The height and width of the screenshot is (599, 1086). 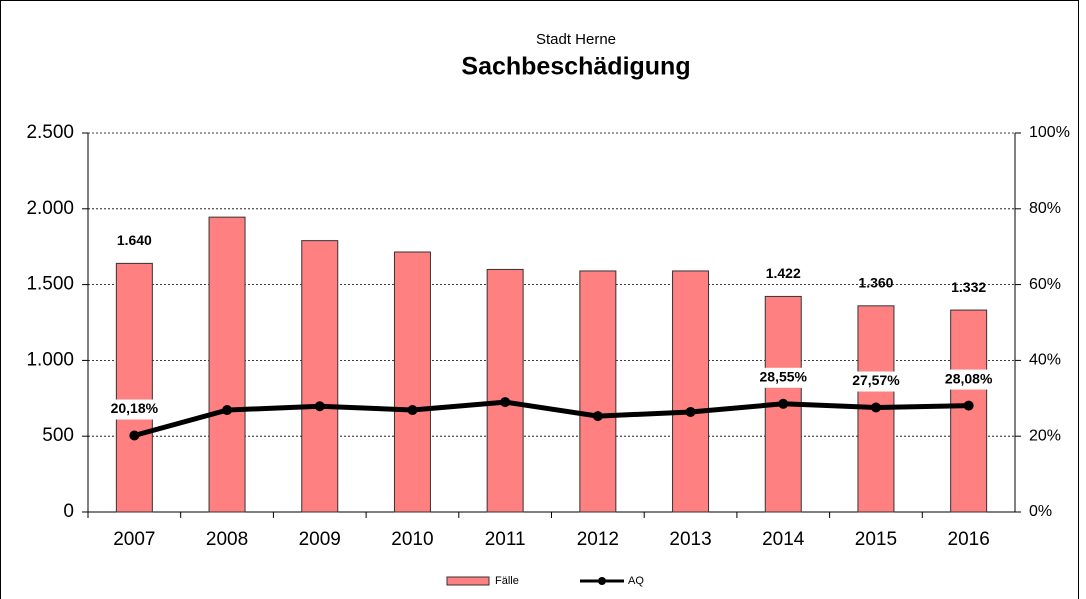 I want to click on chart-title: Sachbeschädigung, so click(x=575, y=67).